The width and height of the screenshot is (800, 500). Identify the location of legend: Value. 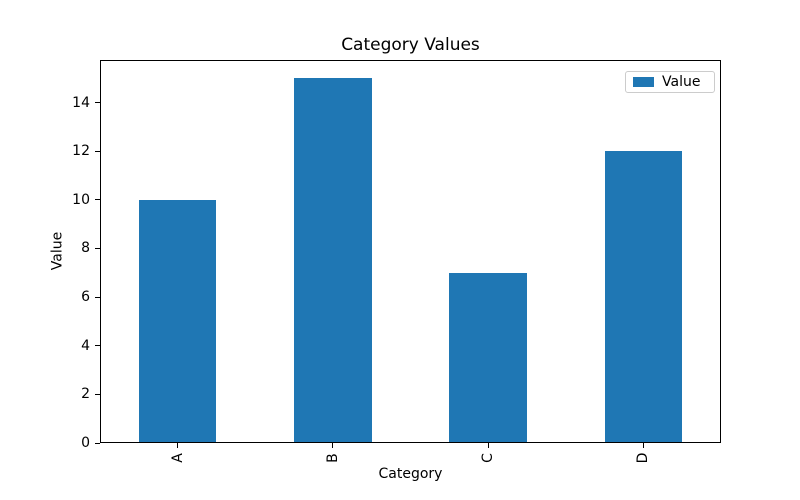
(670, 82).